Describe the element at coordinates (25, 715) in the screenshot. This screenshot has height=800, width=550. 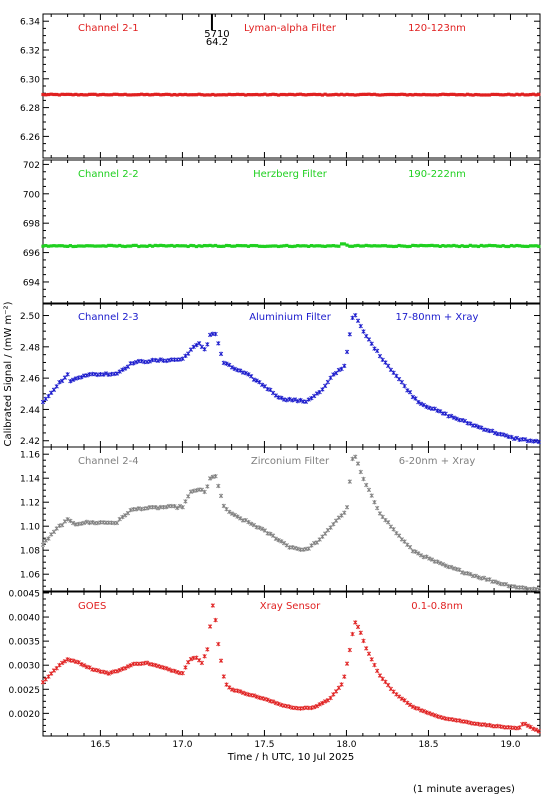
I see `y-tick-label: 0.0020` at that location.